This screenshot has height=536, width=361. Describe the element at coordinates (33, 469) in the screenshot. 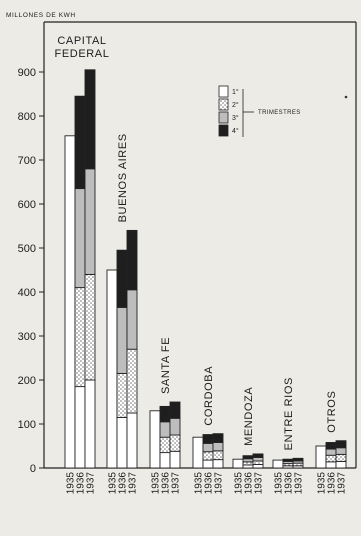

I see `y-tick-label: 0` at that location.